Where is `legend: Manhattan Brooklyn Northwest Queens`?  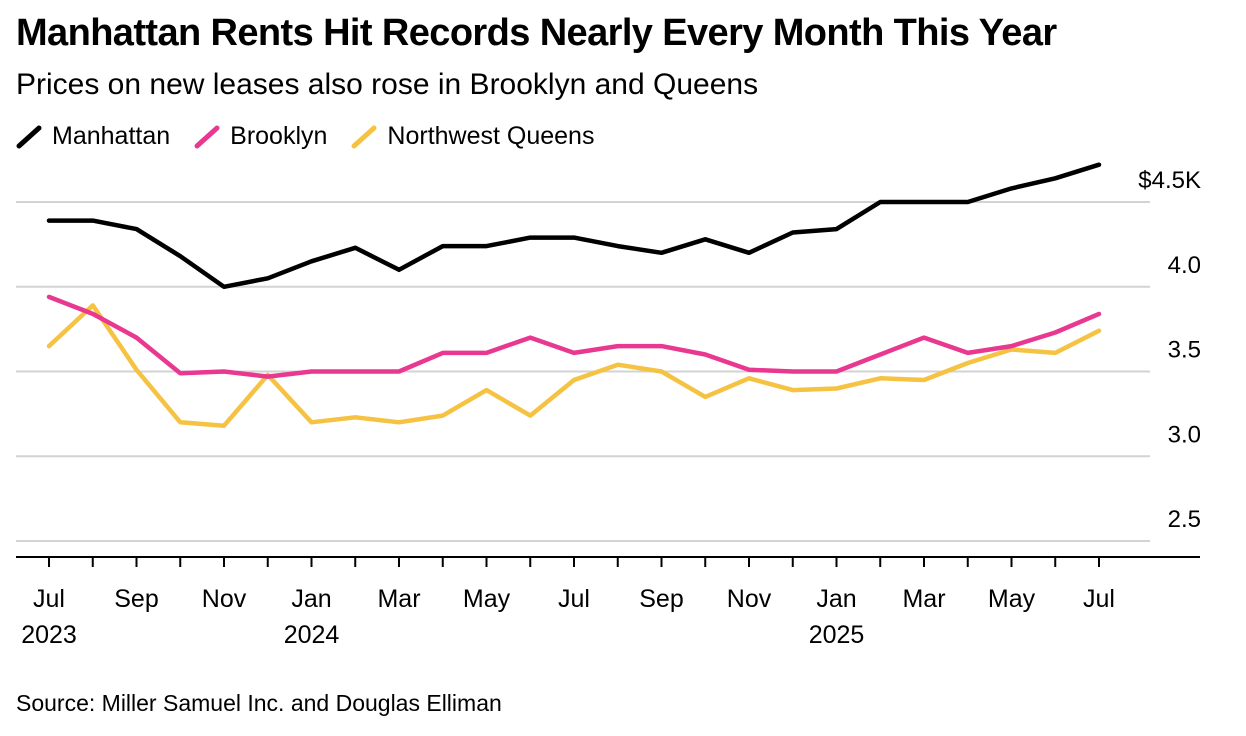
legend: Manhattan Brooklyn Northwest Queens is located at coordinates (317, 136).